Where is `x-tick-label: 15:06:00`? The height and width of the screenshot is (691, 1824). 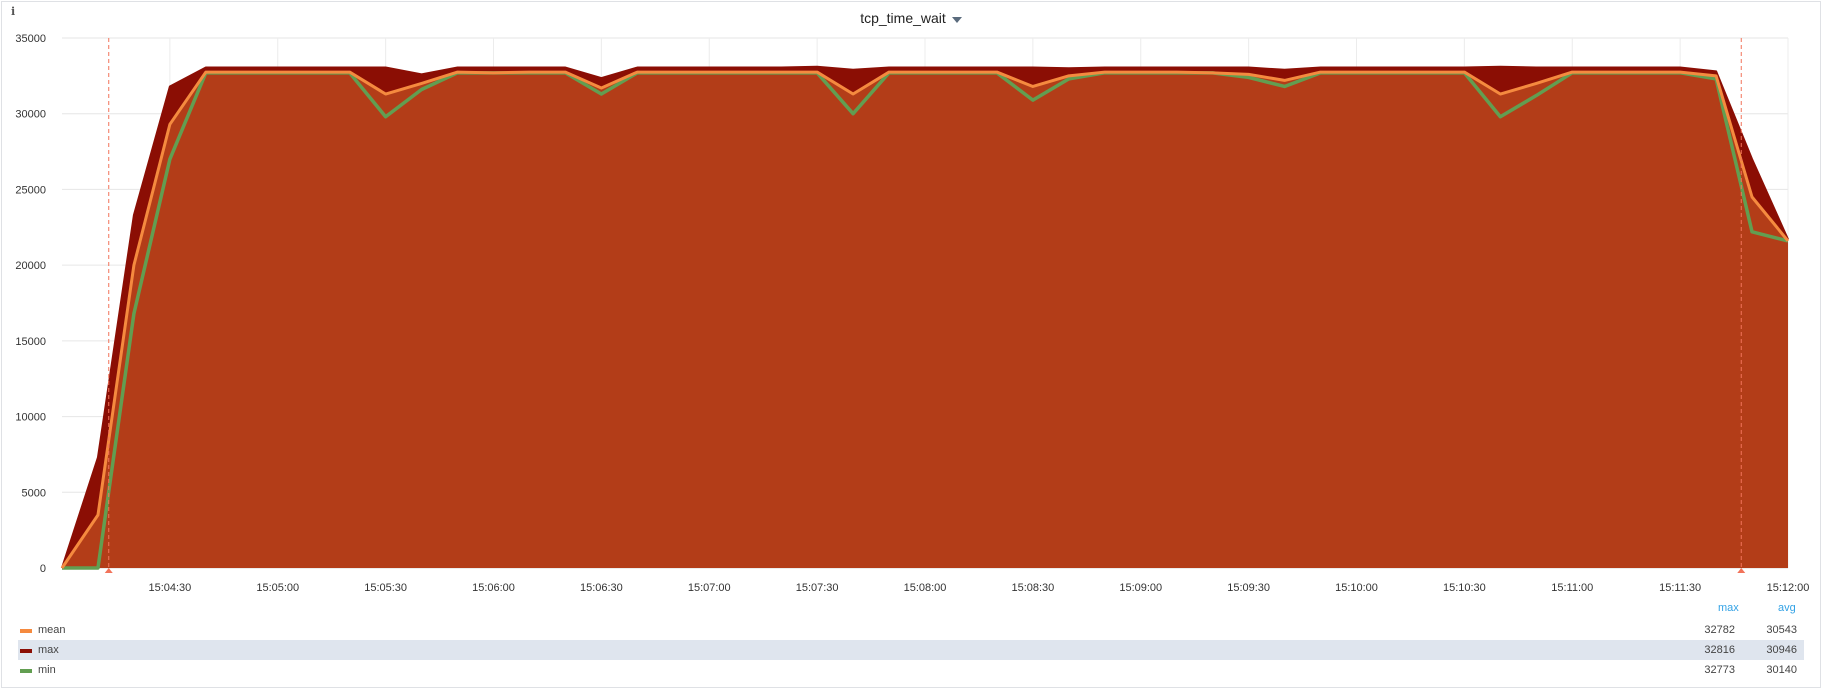
x-tick-label: 15:06:00 is located at coordinates (493, 588).